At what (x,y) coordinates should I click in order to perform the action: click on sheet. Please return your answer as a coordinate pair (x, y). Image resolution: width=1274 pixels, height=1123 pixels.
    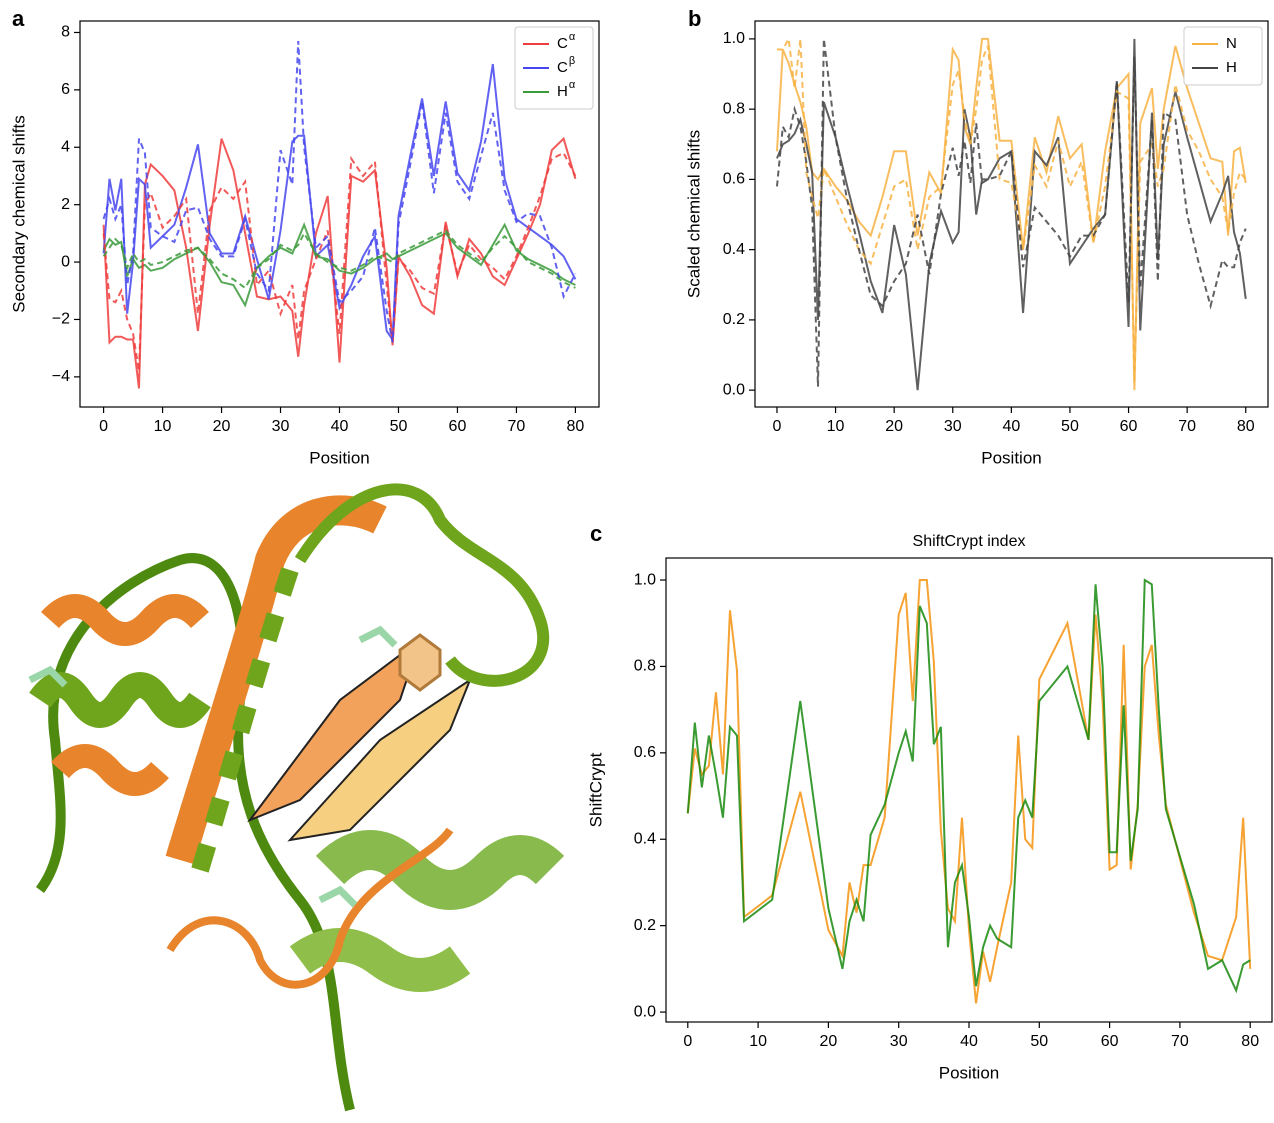
    Looking at the image, I should click on (380, 759).